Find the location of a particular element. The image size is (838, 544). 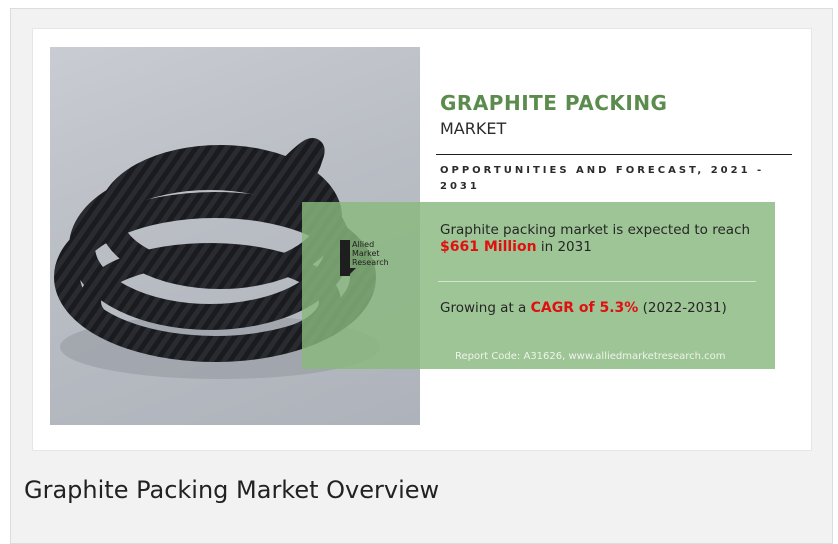

infographic-subtitle: MARKET is located at coordinates (473, 128).